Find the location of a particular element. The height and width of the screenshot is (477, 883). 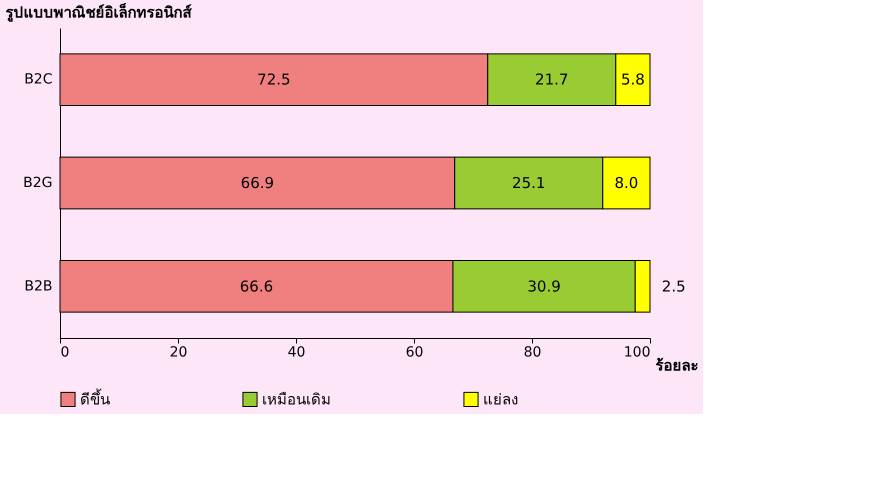

data-label: 72.5 is located at coordinates (274, 79).